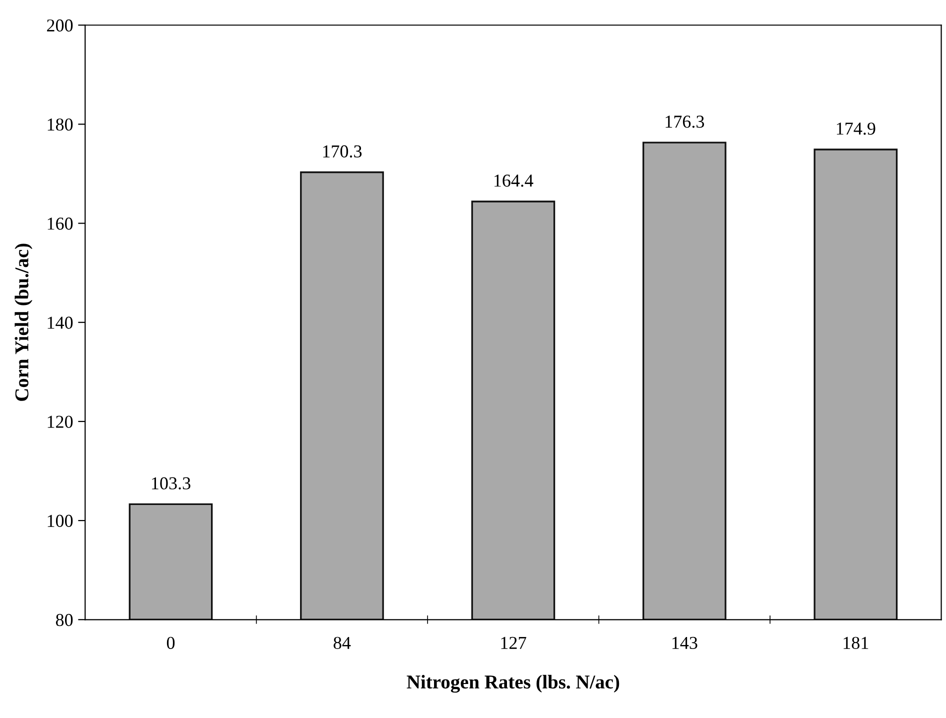 This screenshot has width=946, height=718. Describe the element at coordinates (513, 642) in the screenshot. I see `x-tick-label: 127` at that location.